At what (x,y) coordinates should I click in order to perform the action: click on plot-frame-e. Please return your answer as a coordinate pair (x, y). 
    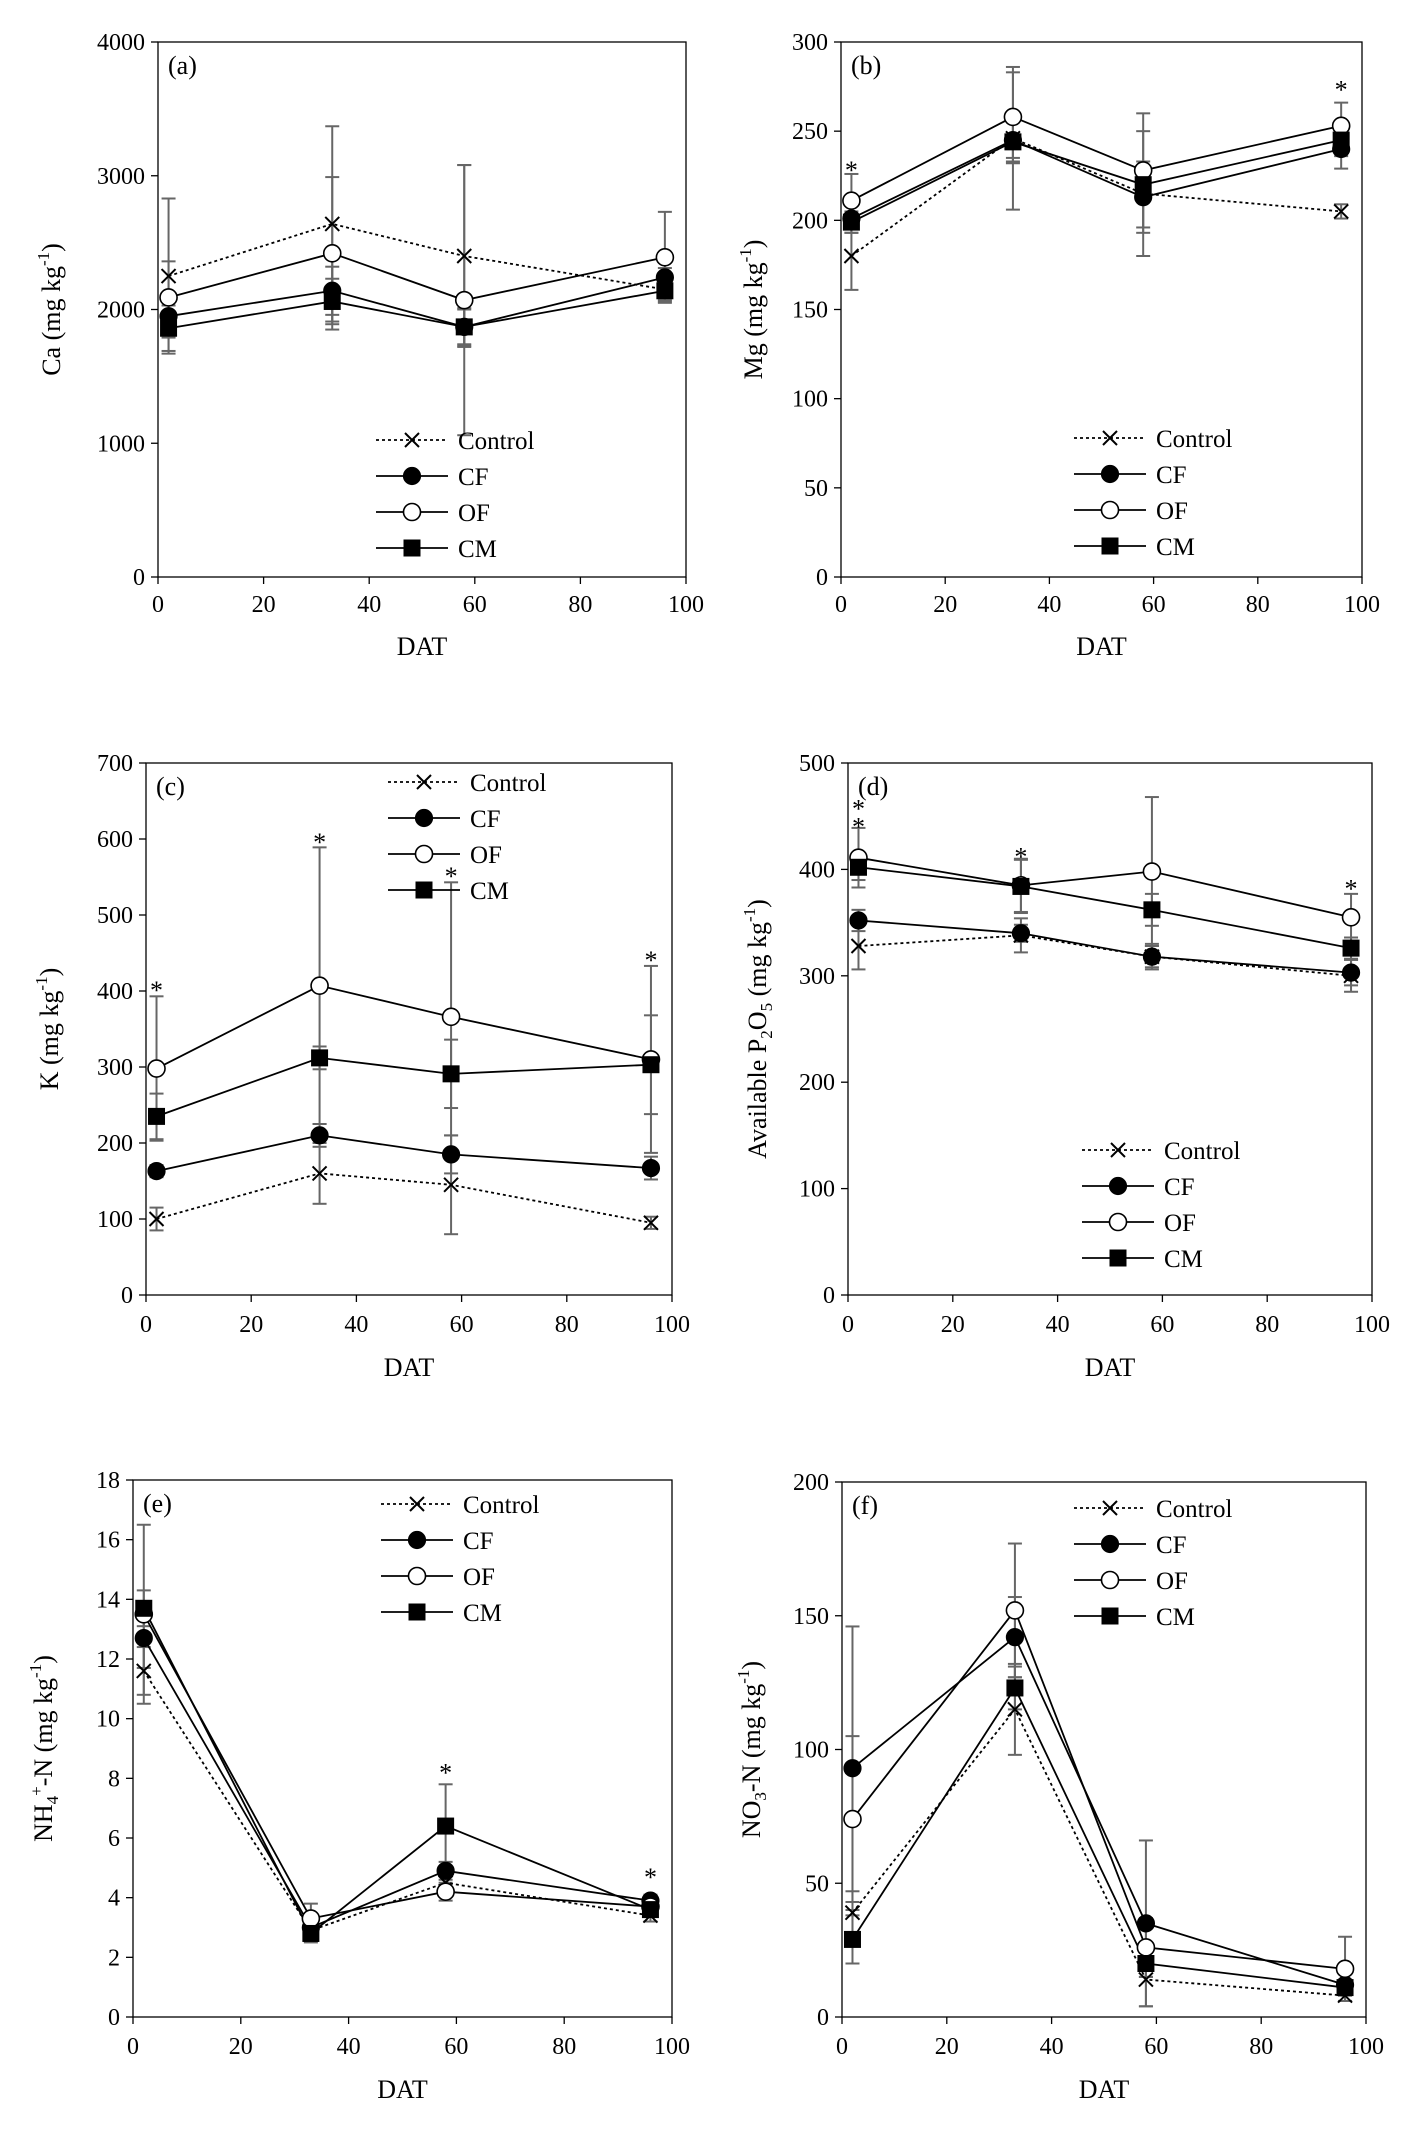
    Looking at the image, I should click on (402, 1748).